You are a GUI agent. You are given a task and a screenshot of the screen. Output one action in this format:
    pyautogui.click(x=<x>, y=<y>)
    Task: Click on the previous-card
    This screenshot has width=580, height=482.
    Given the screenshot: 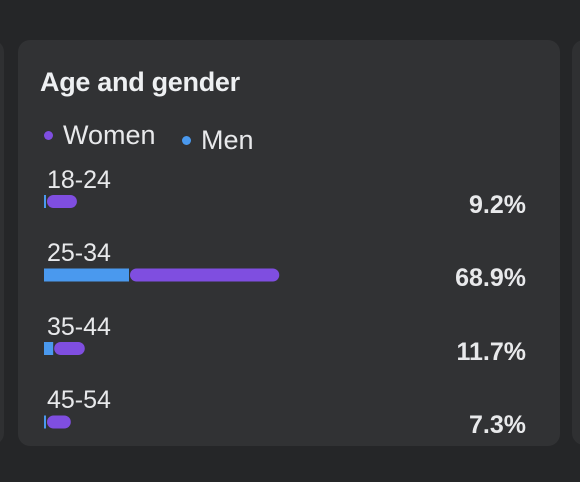 What is the action you would take?
    pyautogui.click(x=2, y=242)
    